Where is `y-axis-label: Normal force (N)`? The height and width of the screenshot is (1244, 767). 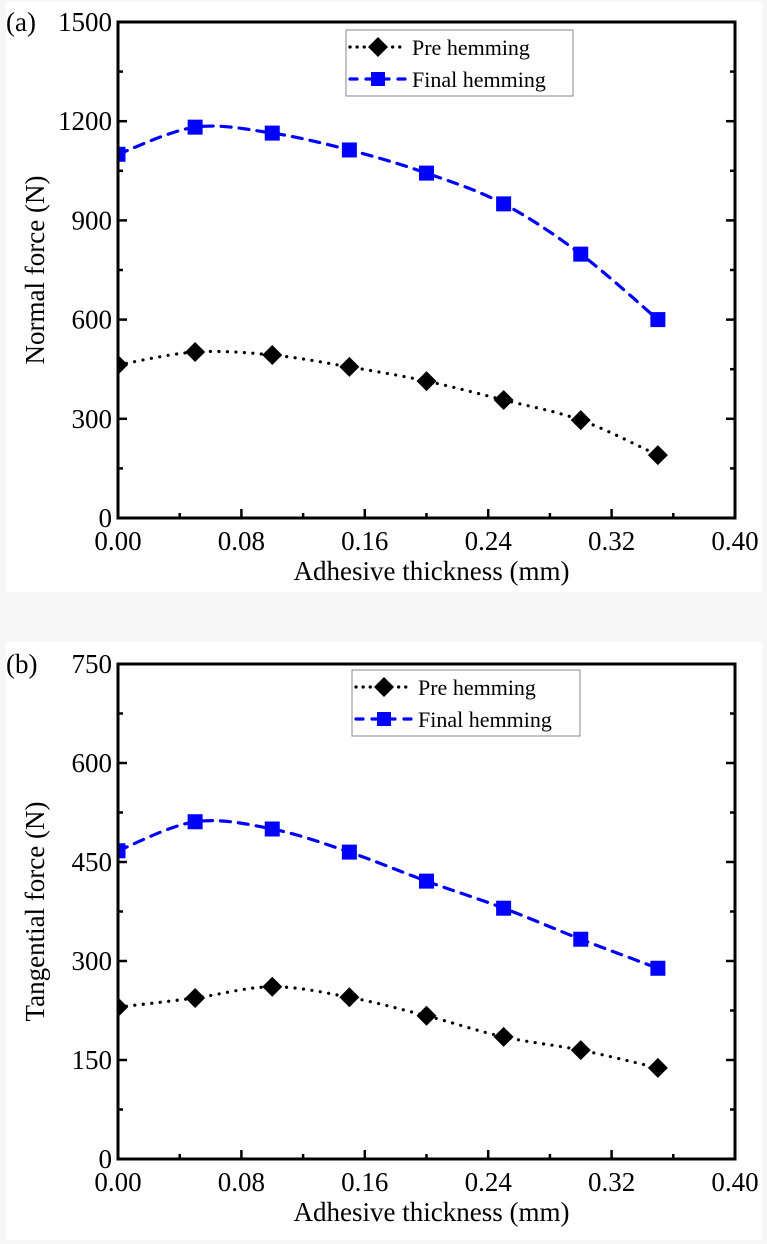
y-axis-label: Normal force (N) is located at coordinates (35, 270).